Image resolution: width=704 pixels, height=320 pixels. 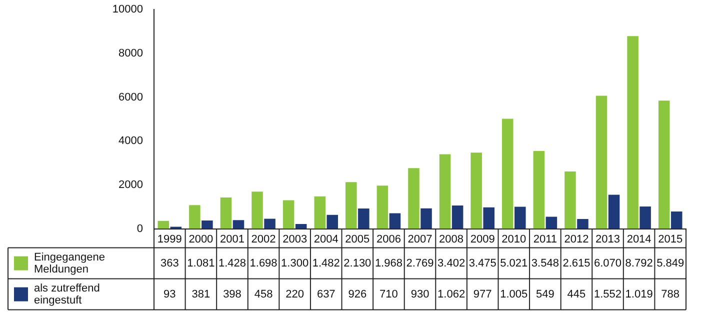 I want to click on data-label: 6.070, so click(x=608, y=263).